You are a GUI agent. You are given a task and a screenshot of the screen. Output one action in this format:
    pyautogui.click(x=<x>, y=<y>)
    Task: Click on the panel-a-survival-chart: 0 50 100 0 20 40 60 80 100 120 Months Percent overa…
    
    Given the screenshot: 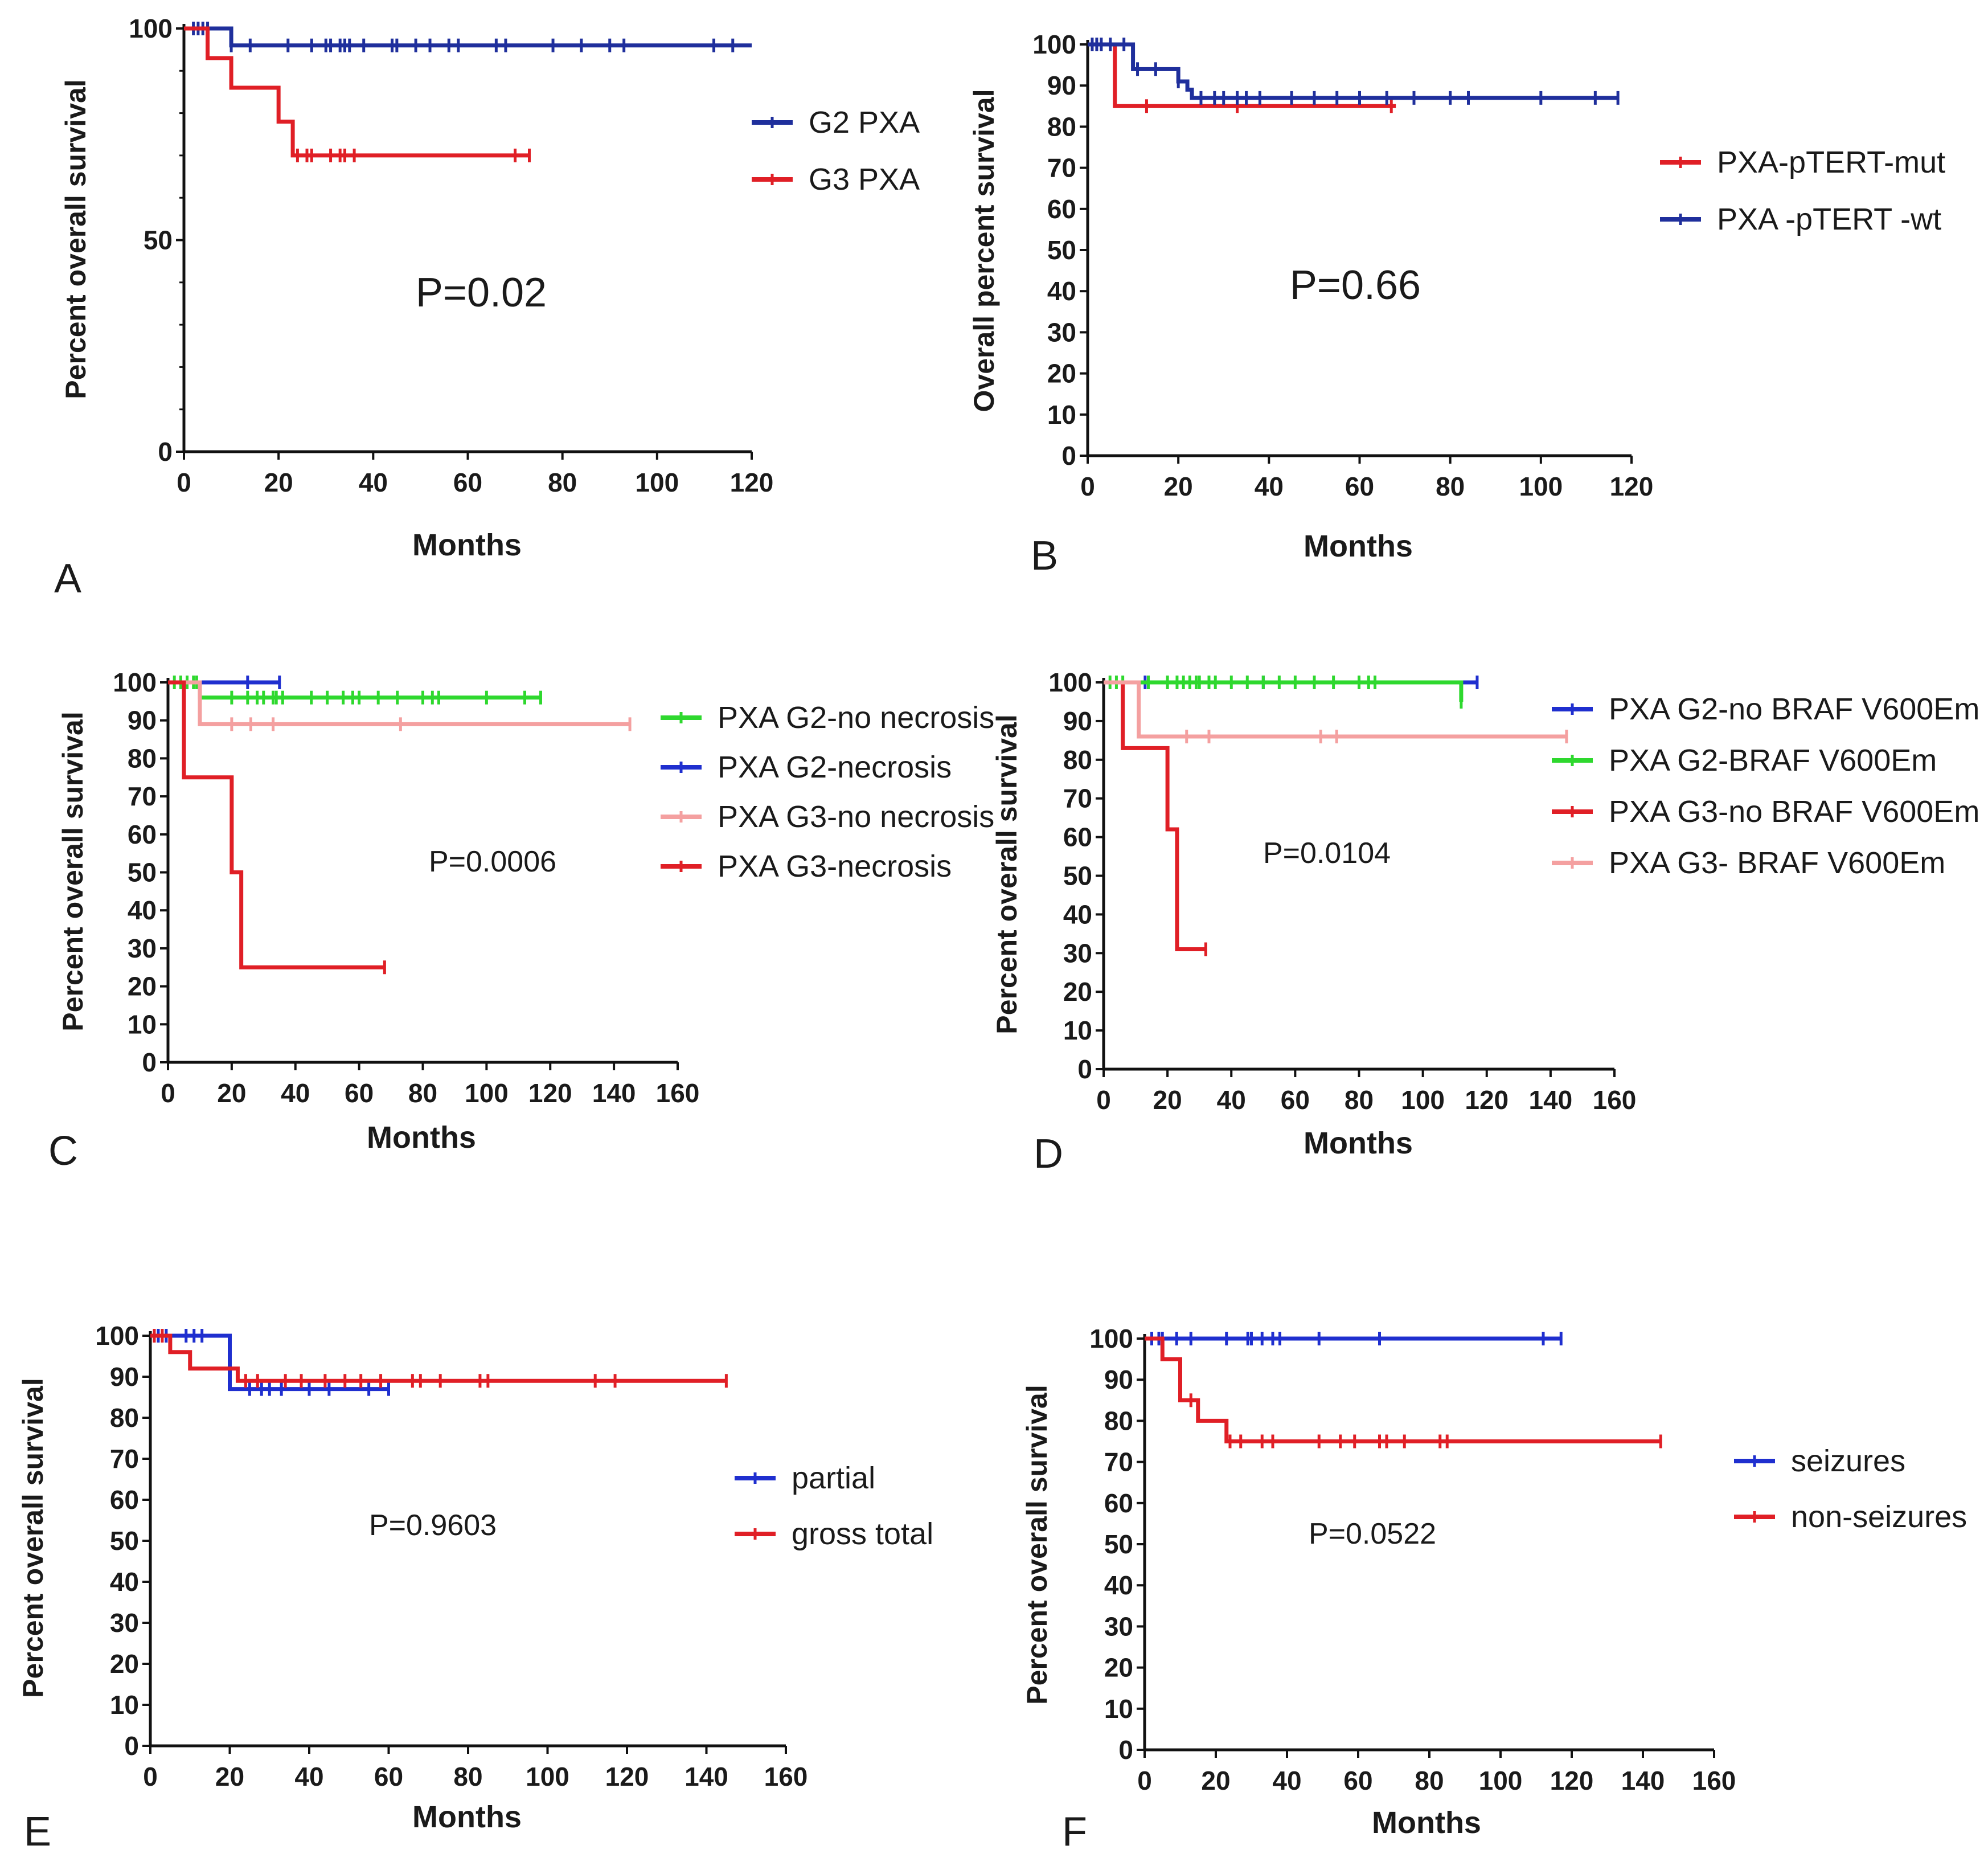 What is the action you would take?
    pyautogui.click(x=487, y=308)
    